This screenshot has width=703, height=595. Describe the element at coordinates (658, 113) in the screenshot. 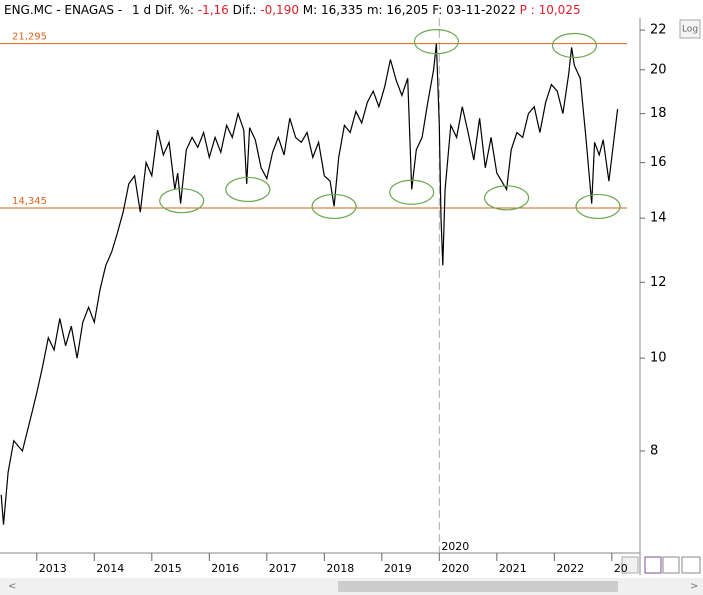

I see `y-tick-label: 18` at that location.